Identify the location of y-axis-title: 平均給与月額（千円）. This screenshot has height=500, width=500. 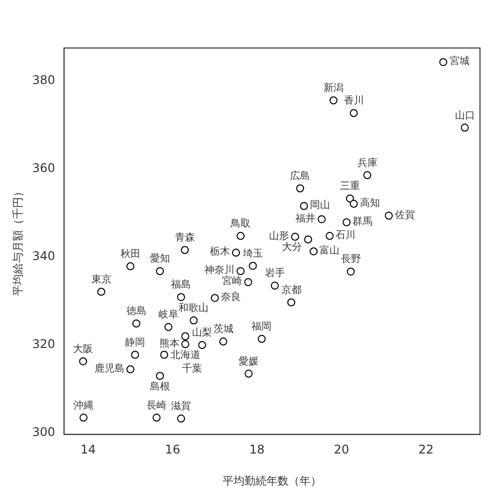
(17, 241).